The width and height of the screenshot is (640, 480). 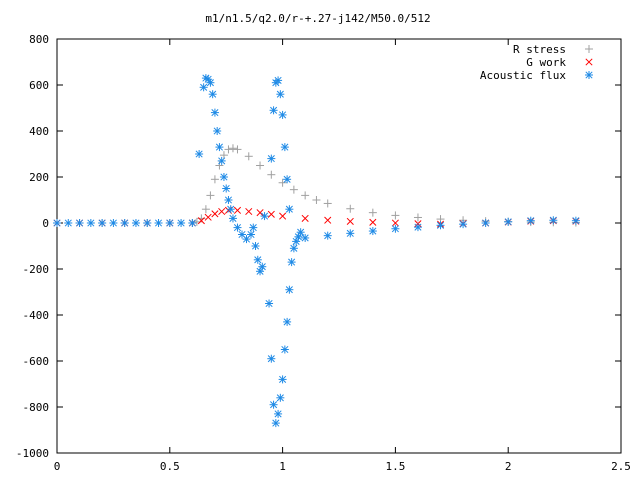 I want to click on y-tick-label: -400, so click(x=36, y=315).